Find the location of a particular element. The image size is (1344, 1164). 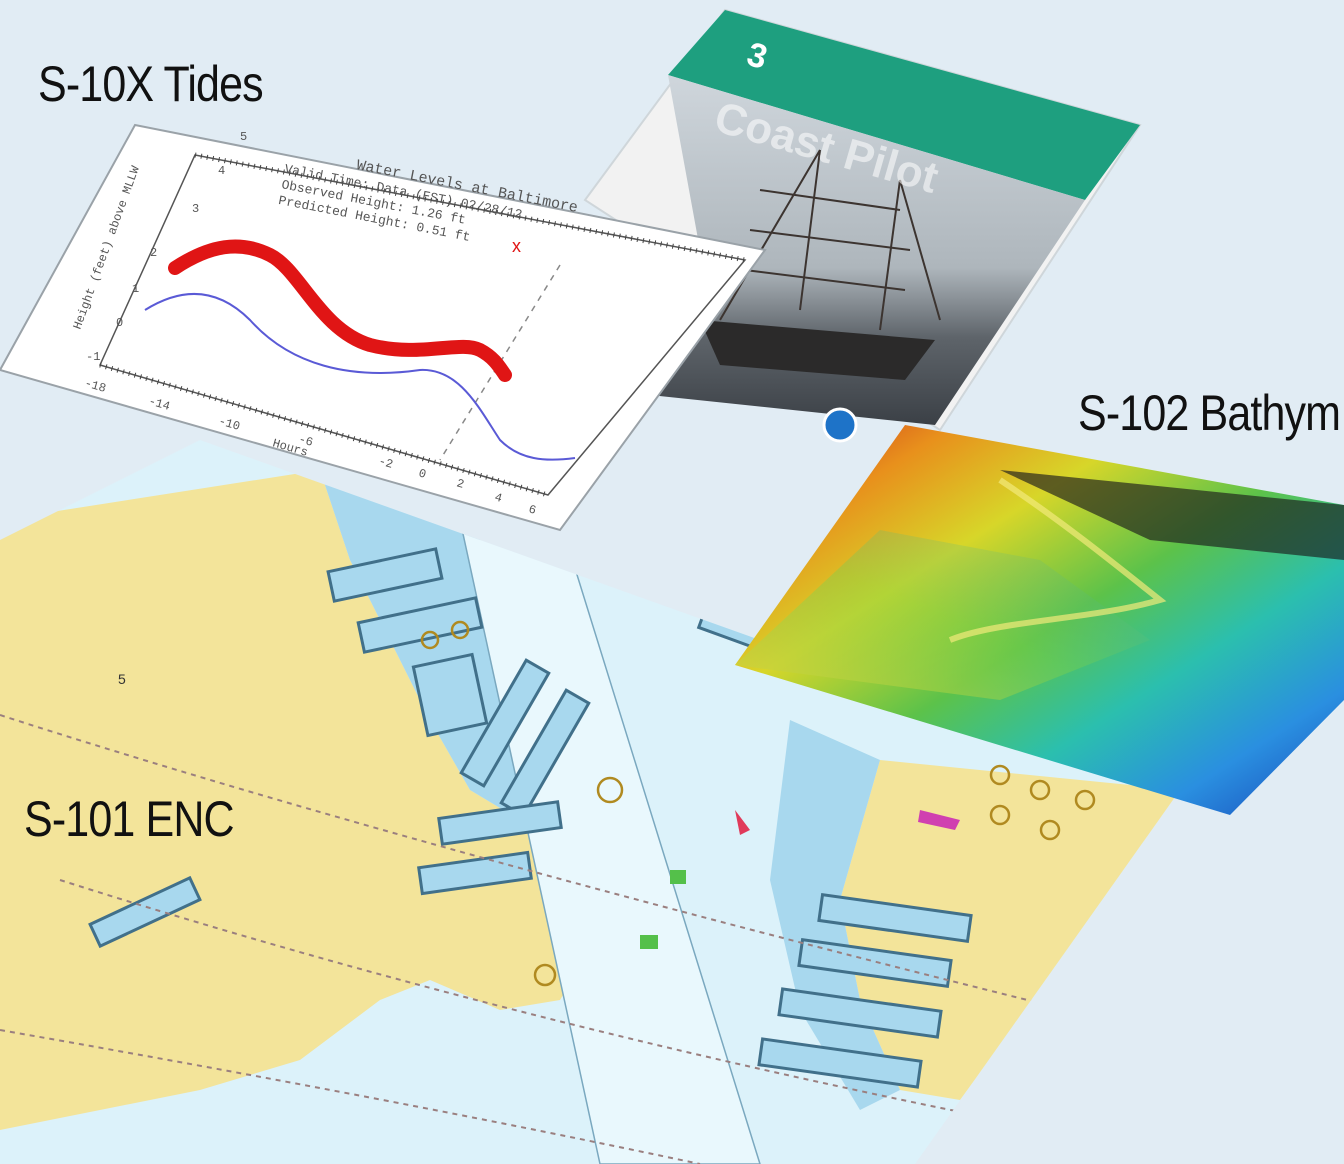

bathy-yellow-band is located at coordinates (942, 615).